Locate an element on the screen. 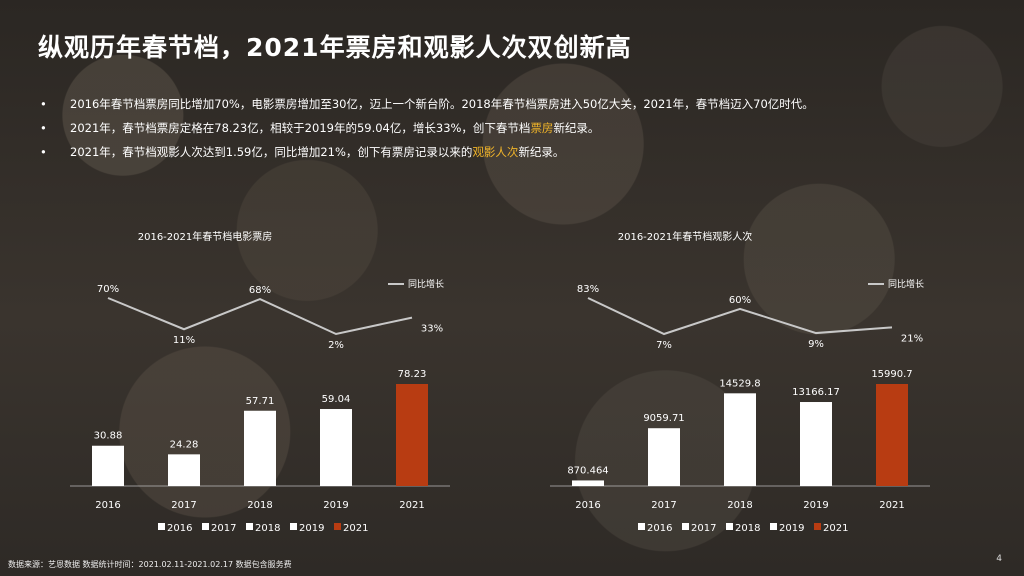 The height and width of the screenshot is (576, 1024). data-label: 14529.8 is located at coordinates (739, 383).